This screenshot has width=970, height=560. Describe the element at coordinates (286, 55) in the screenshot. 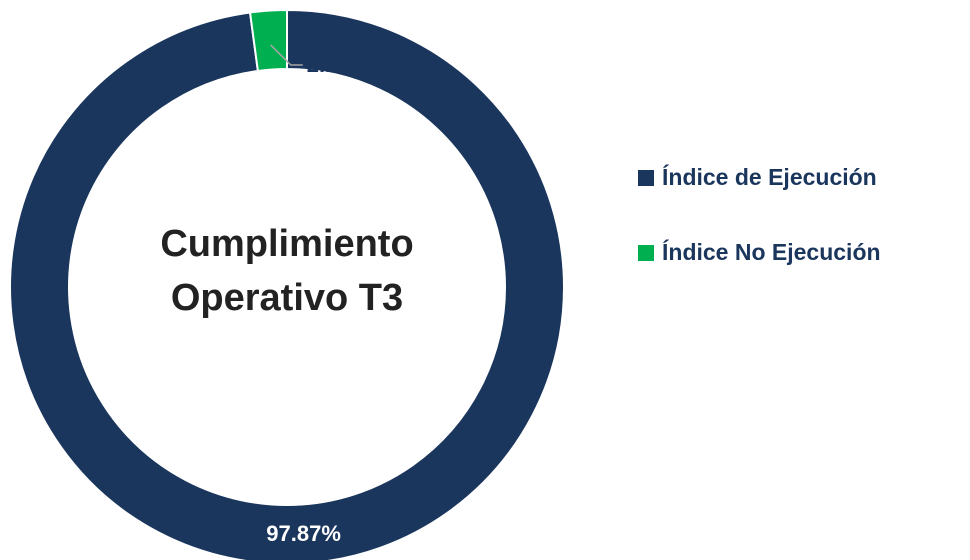

I see `leader-line` at that location.